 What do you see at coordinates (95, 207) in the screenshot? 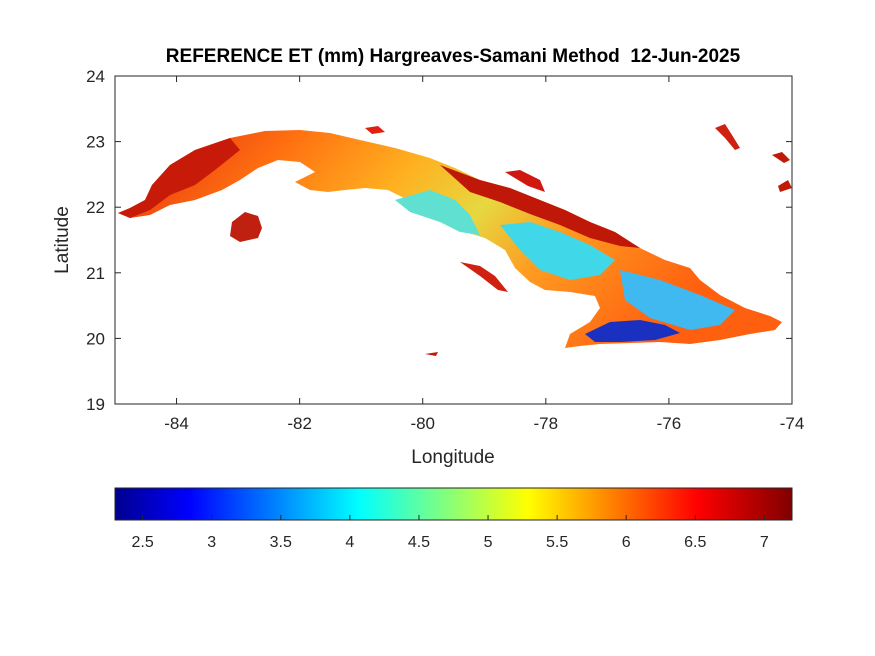
I see `y-tick-label: 22` at bounding box center [95, 207].